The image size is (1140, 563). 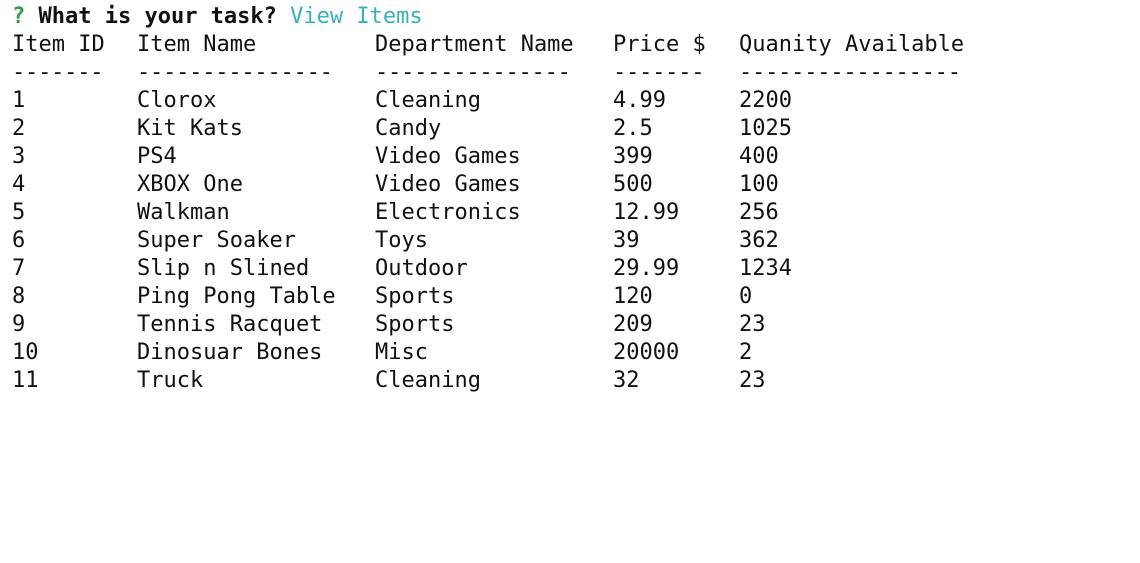 What do you see at coordinates (759, 184) in the screenshot?
I see `cell-quantity: 100` at bounding box center [759, 184].